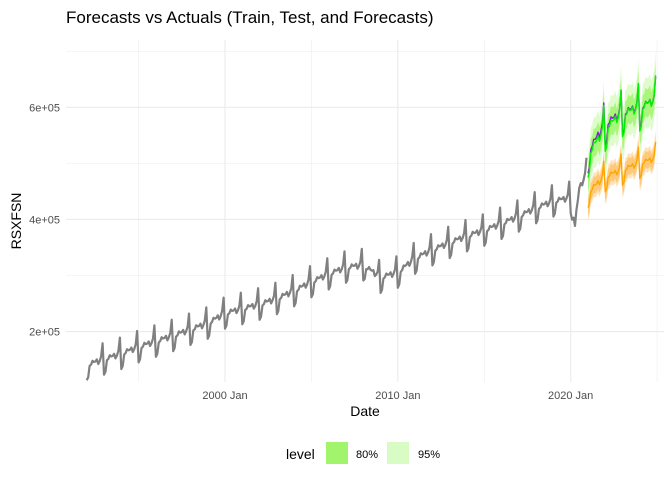 This screenshot has height=485, width=672. I want to click on legend-title: level, so click(300, 454).